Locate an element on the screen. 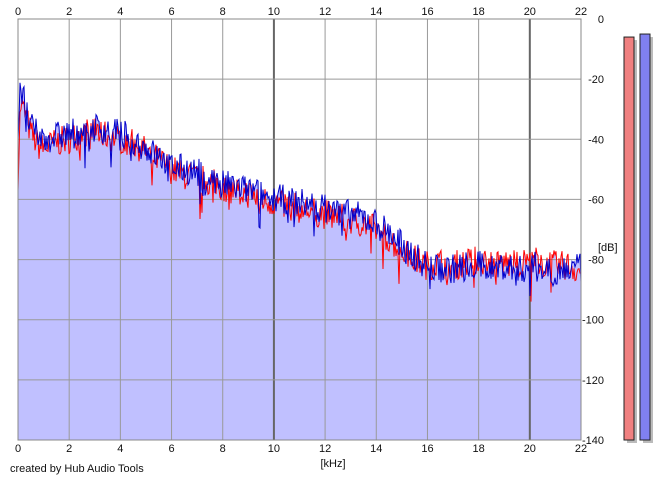 The width and height of the screenshot is (664, 481). x-tick-label-bottom: 12 is located at coordinates (325, 449).